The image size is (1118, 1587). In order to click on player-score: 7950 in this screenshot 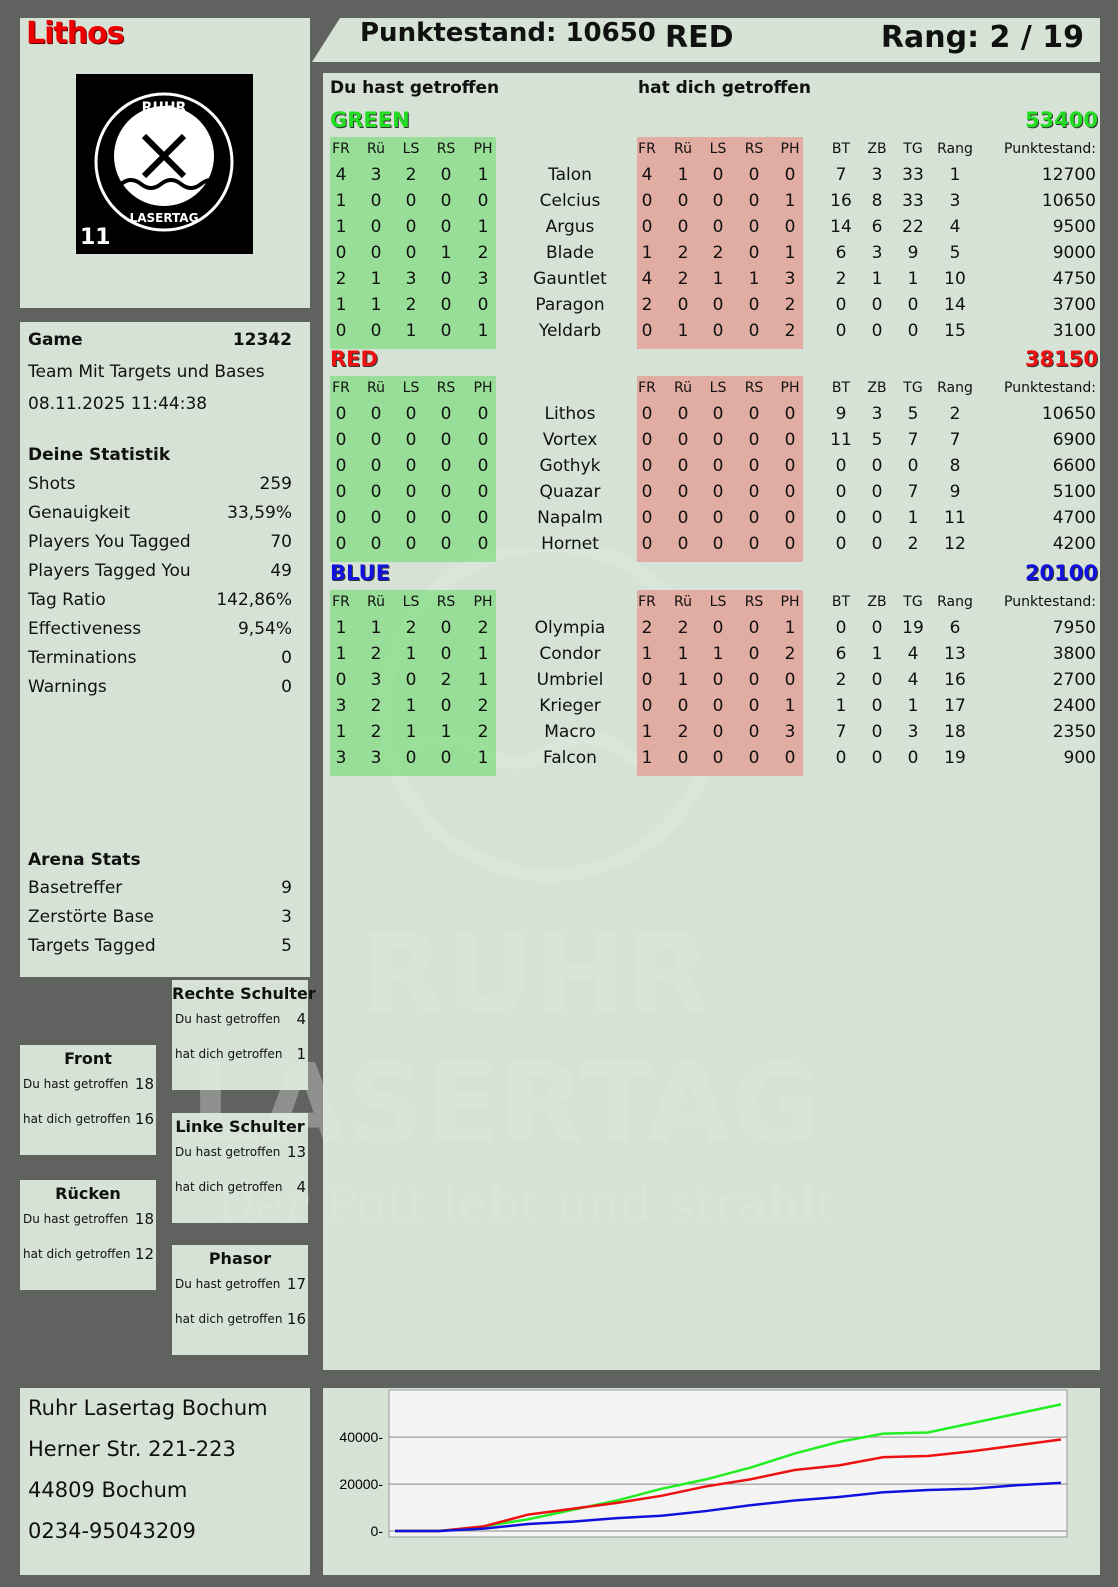, I will do `click(1074, 628)`.